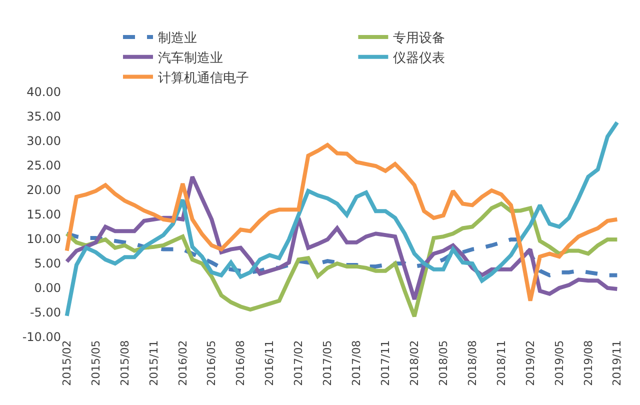  What do you see at coordinates (617, 363) in the screenshot?
I see `x-tick-label: 2019/11` at bounding box center [617, 363].